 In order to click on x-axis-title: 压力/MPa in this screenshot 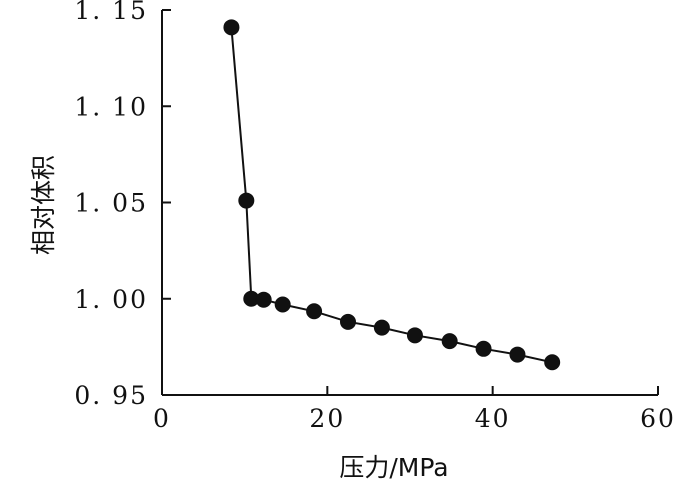, I will do `click(393, 467)`.